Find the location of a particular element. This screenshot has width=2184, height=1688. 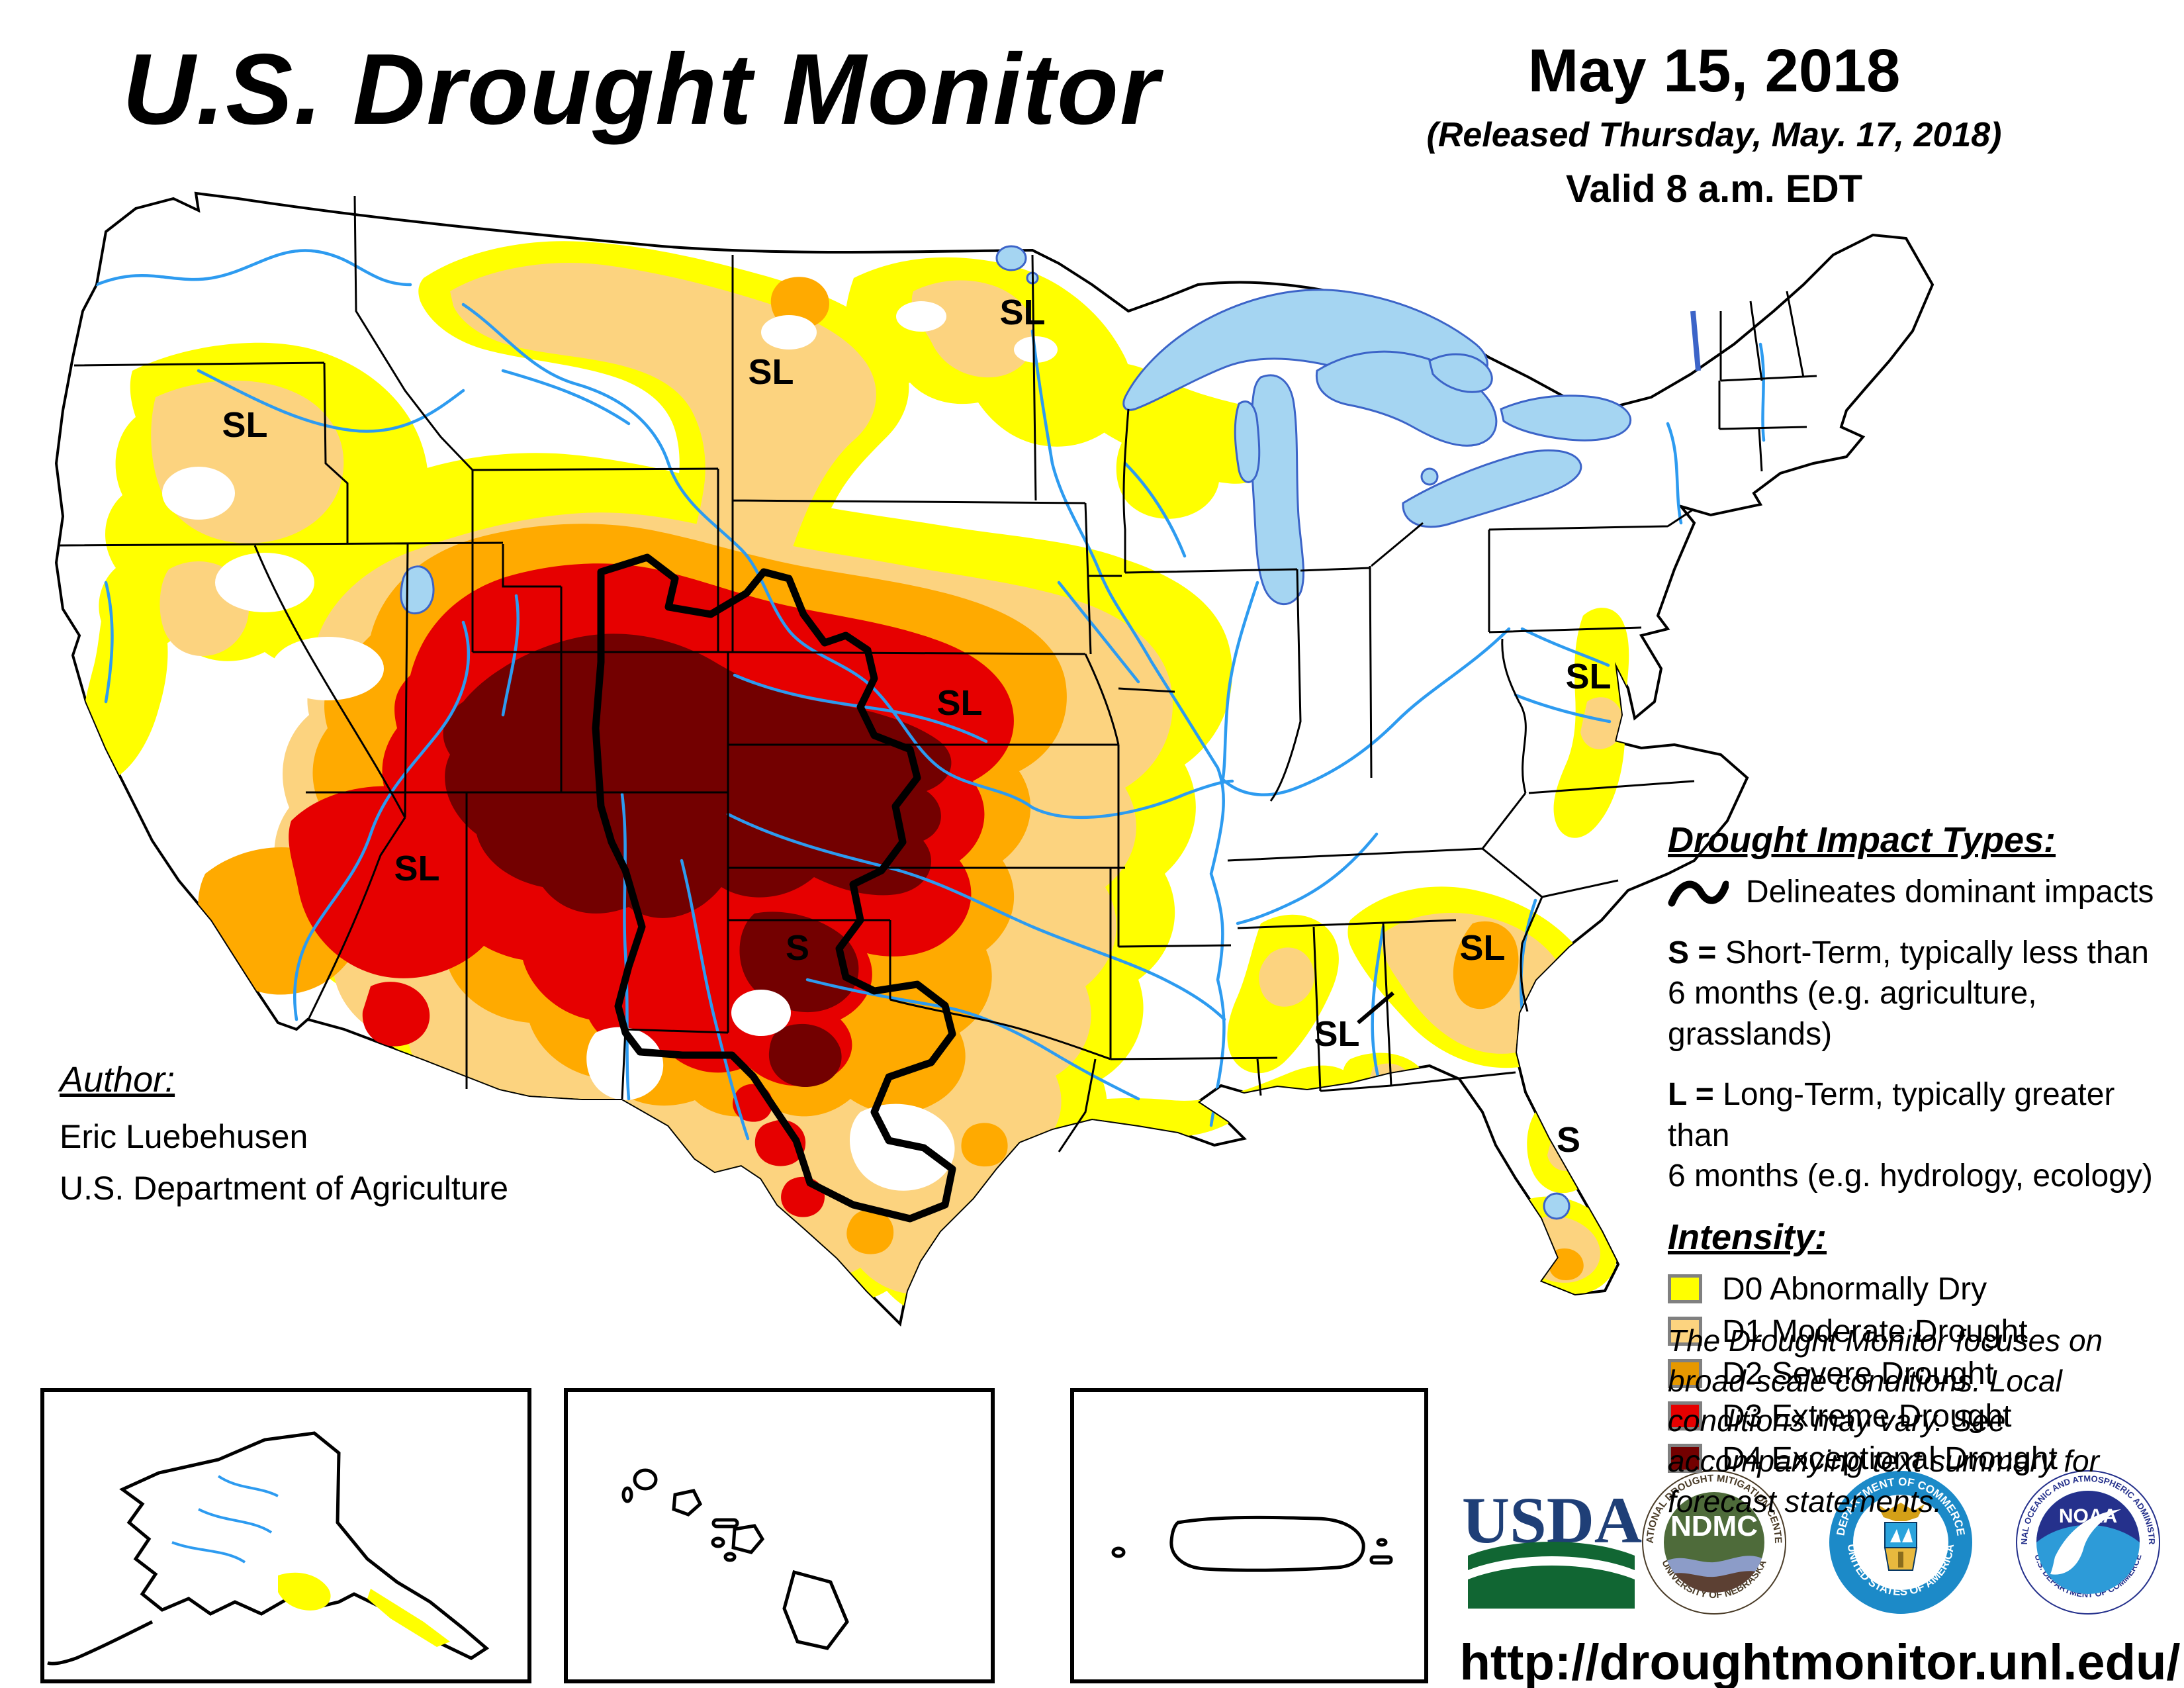

label-oregon: SL is located at coordinates (245, 425).